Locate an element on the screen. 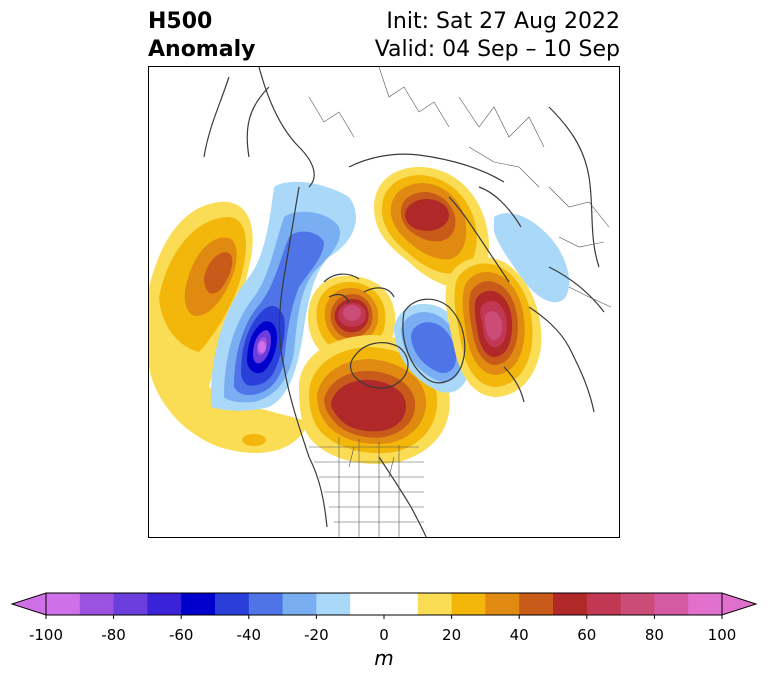  colorbar-tick-label: 20 is located at coordinates (452, 635).